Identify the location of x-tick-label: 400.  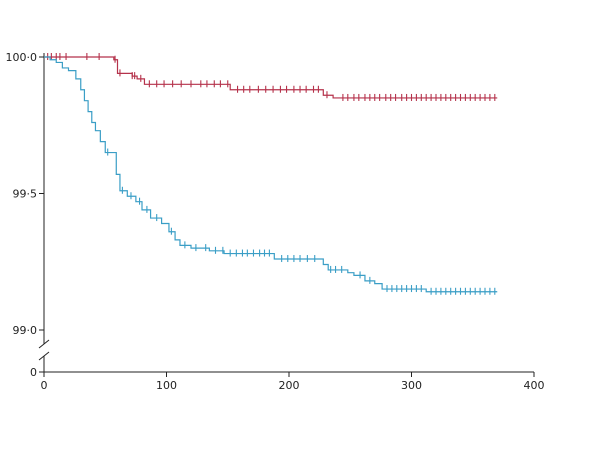
(534, 385).